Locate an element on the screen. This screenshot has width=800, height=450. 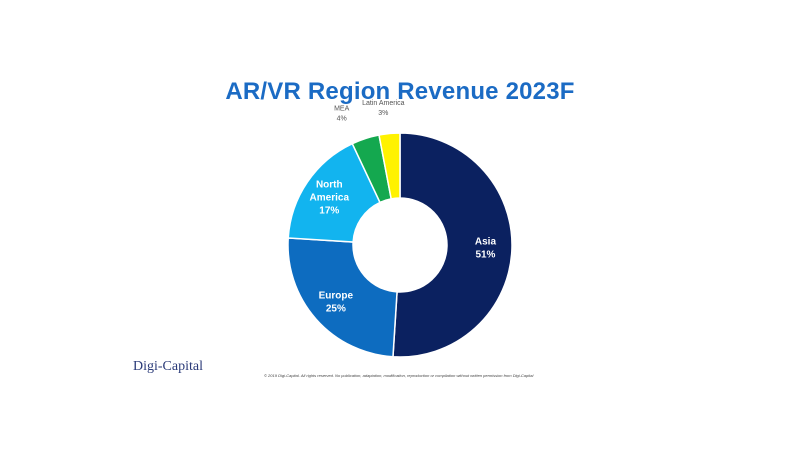
slice-europe is located at coordinates (342, 297).